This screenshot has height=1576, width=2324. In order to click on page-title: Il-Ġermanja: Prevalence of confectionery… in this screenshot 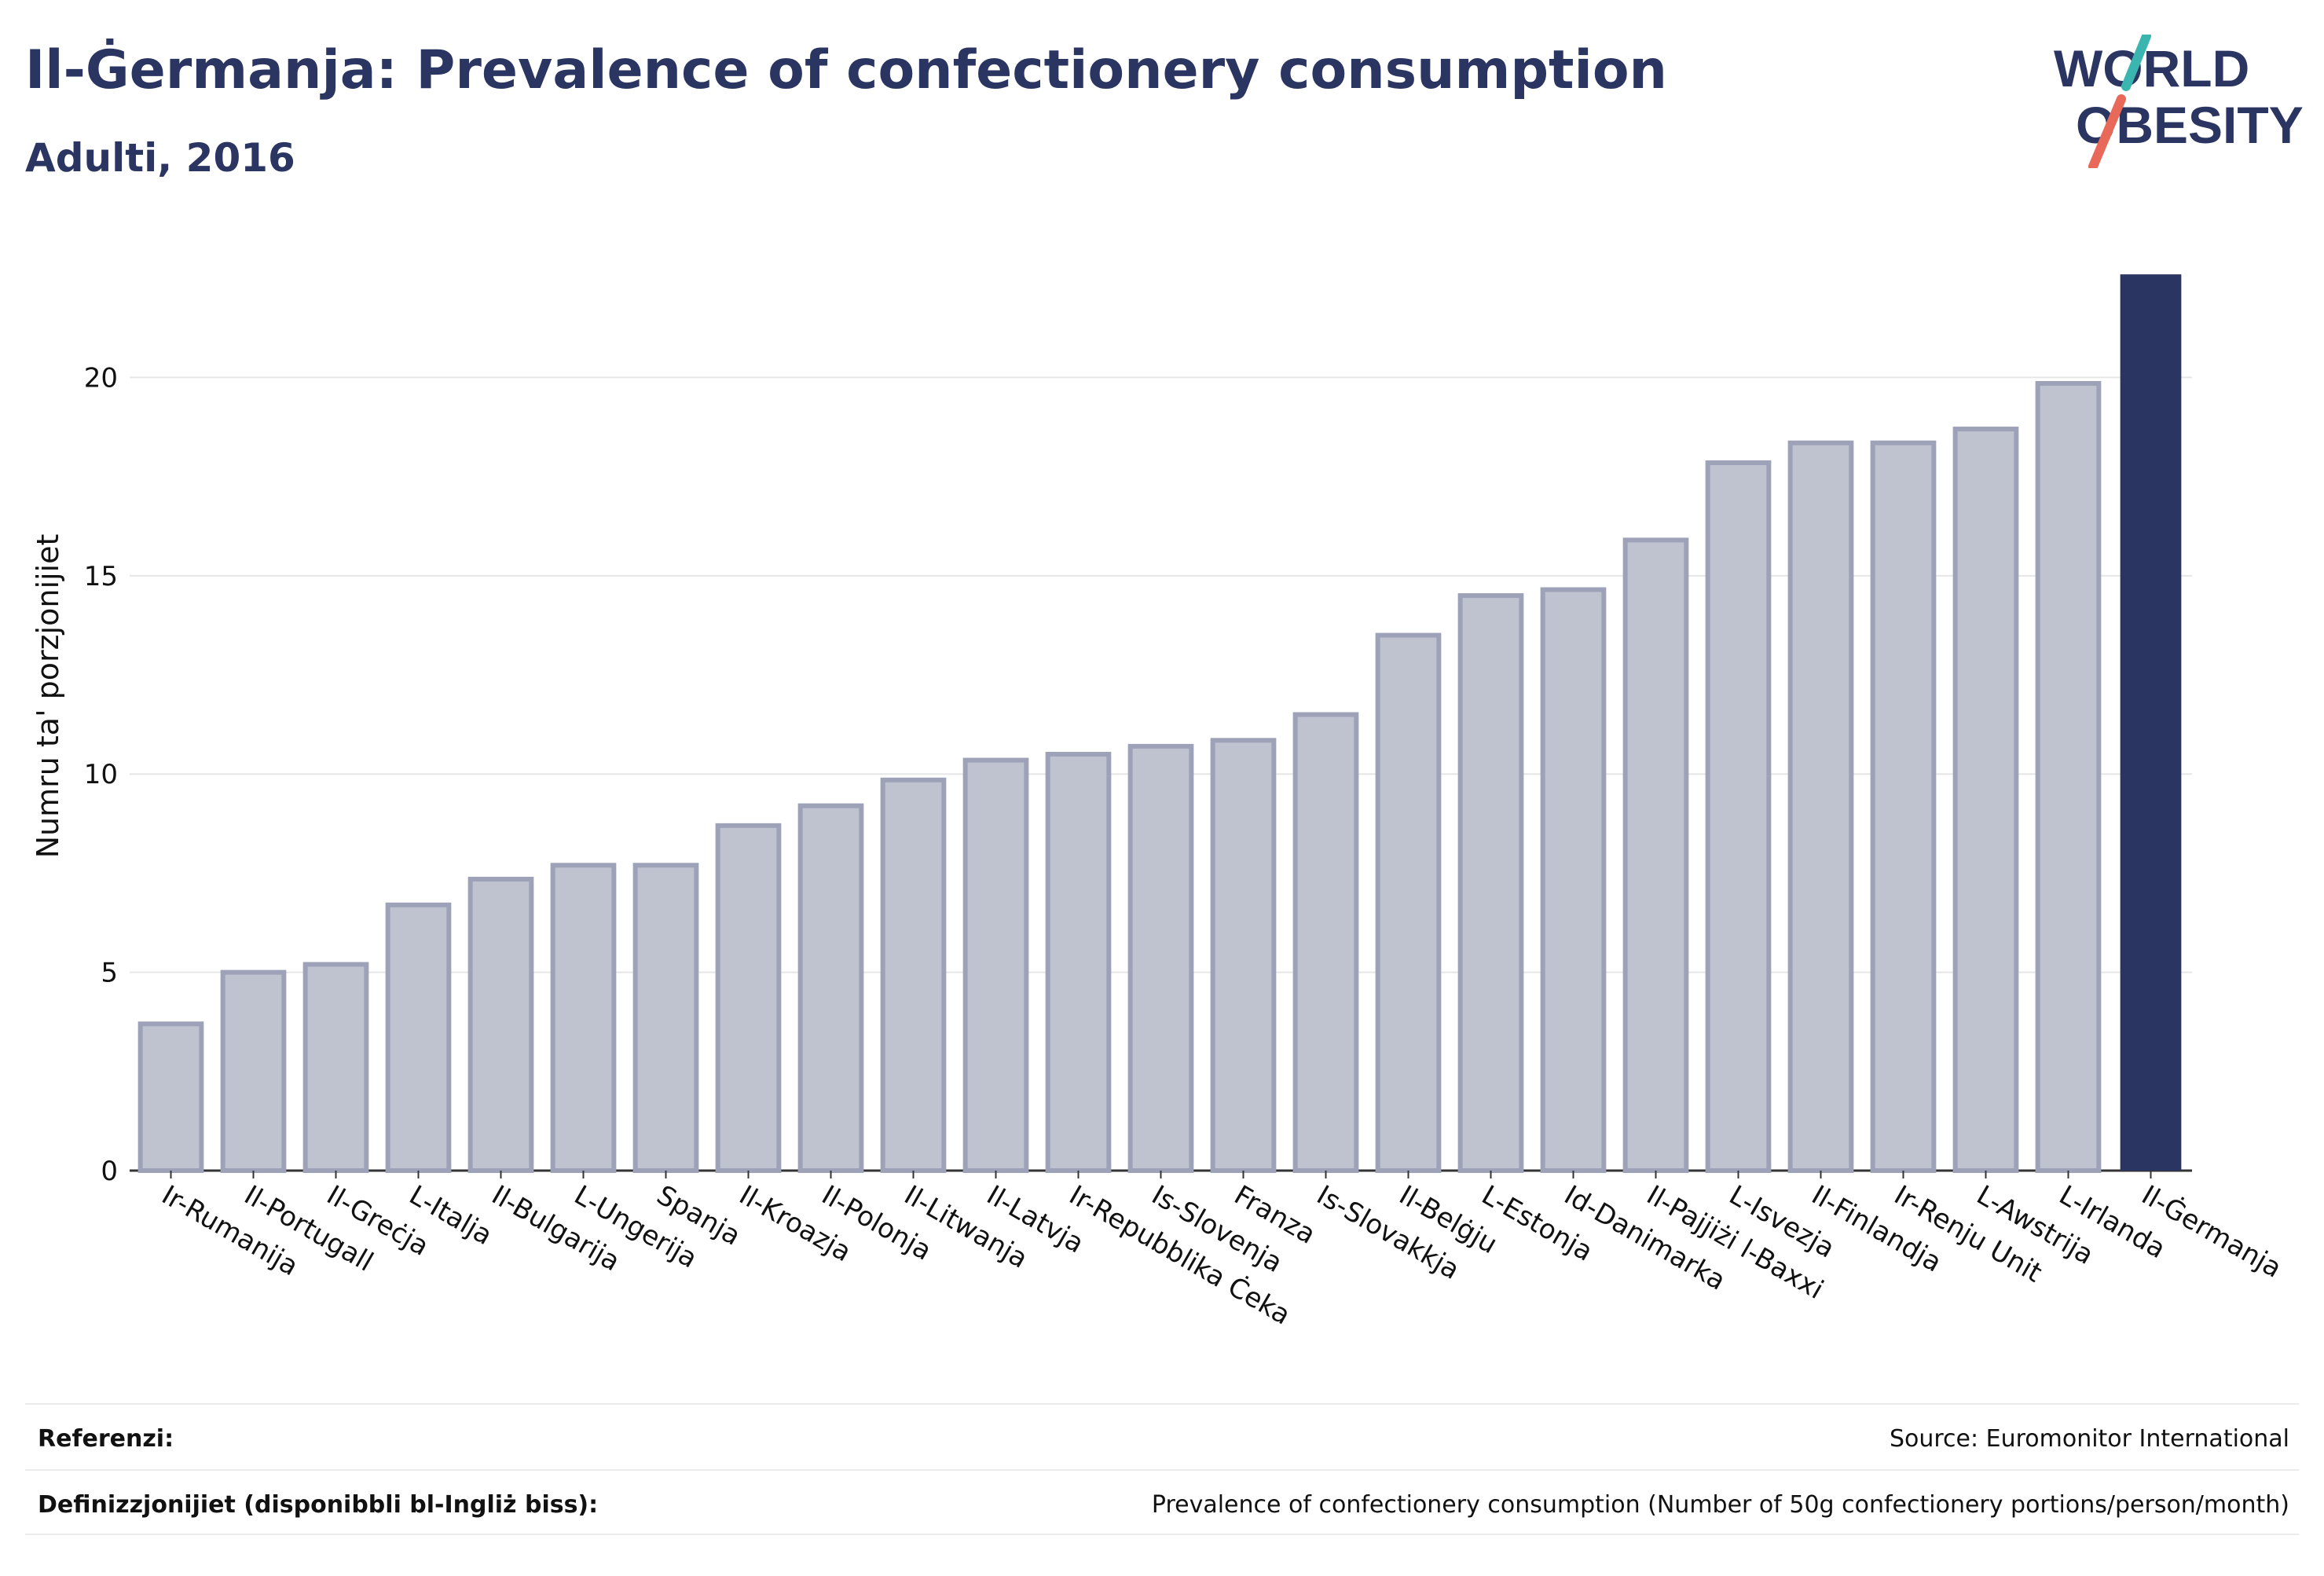, I will do `click(846, 70)`.